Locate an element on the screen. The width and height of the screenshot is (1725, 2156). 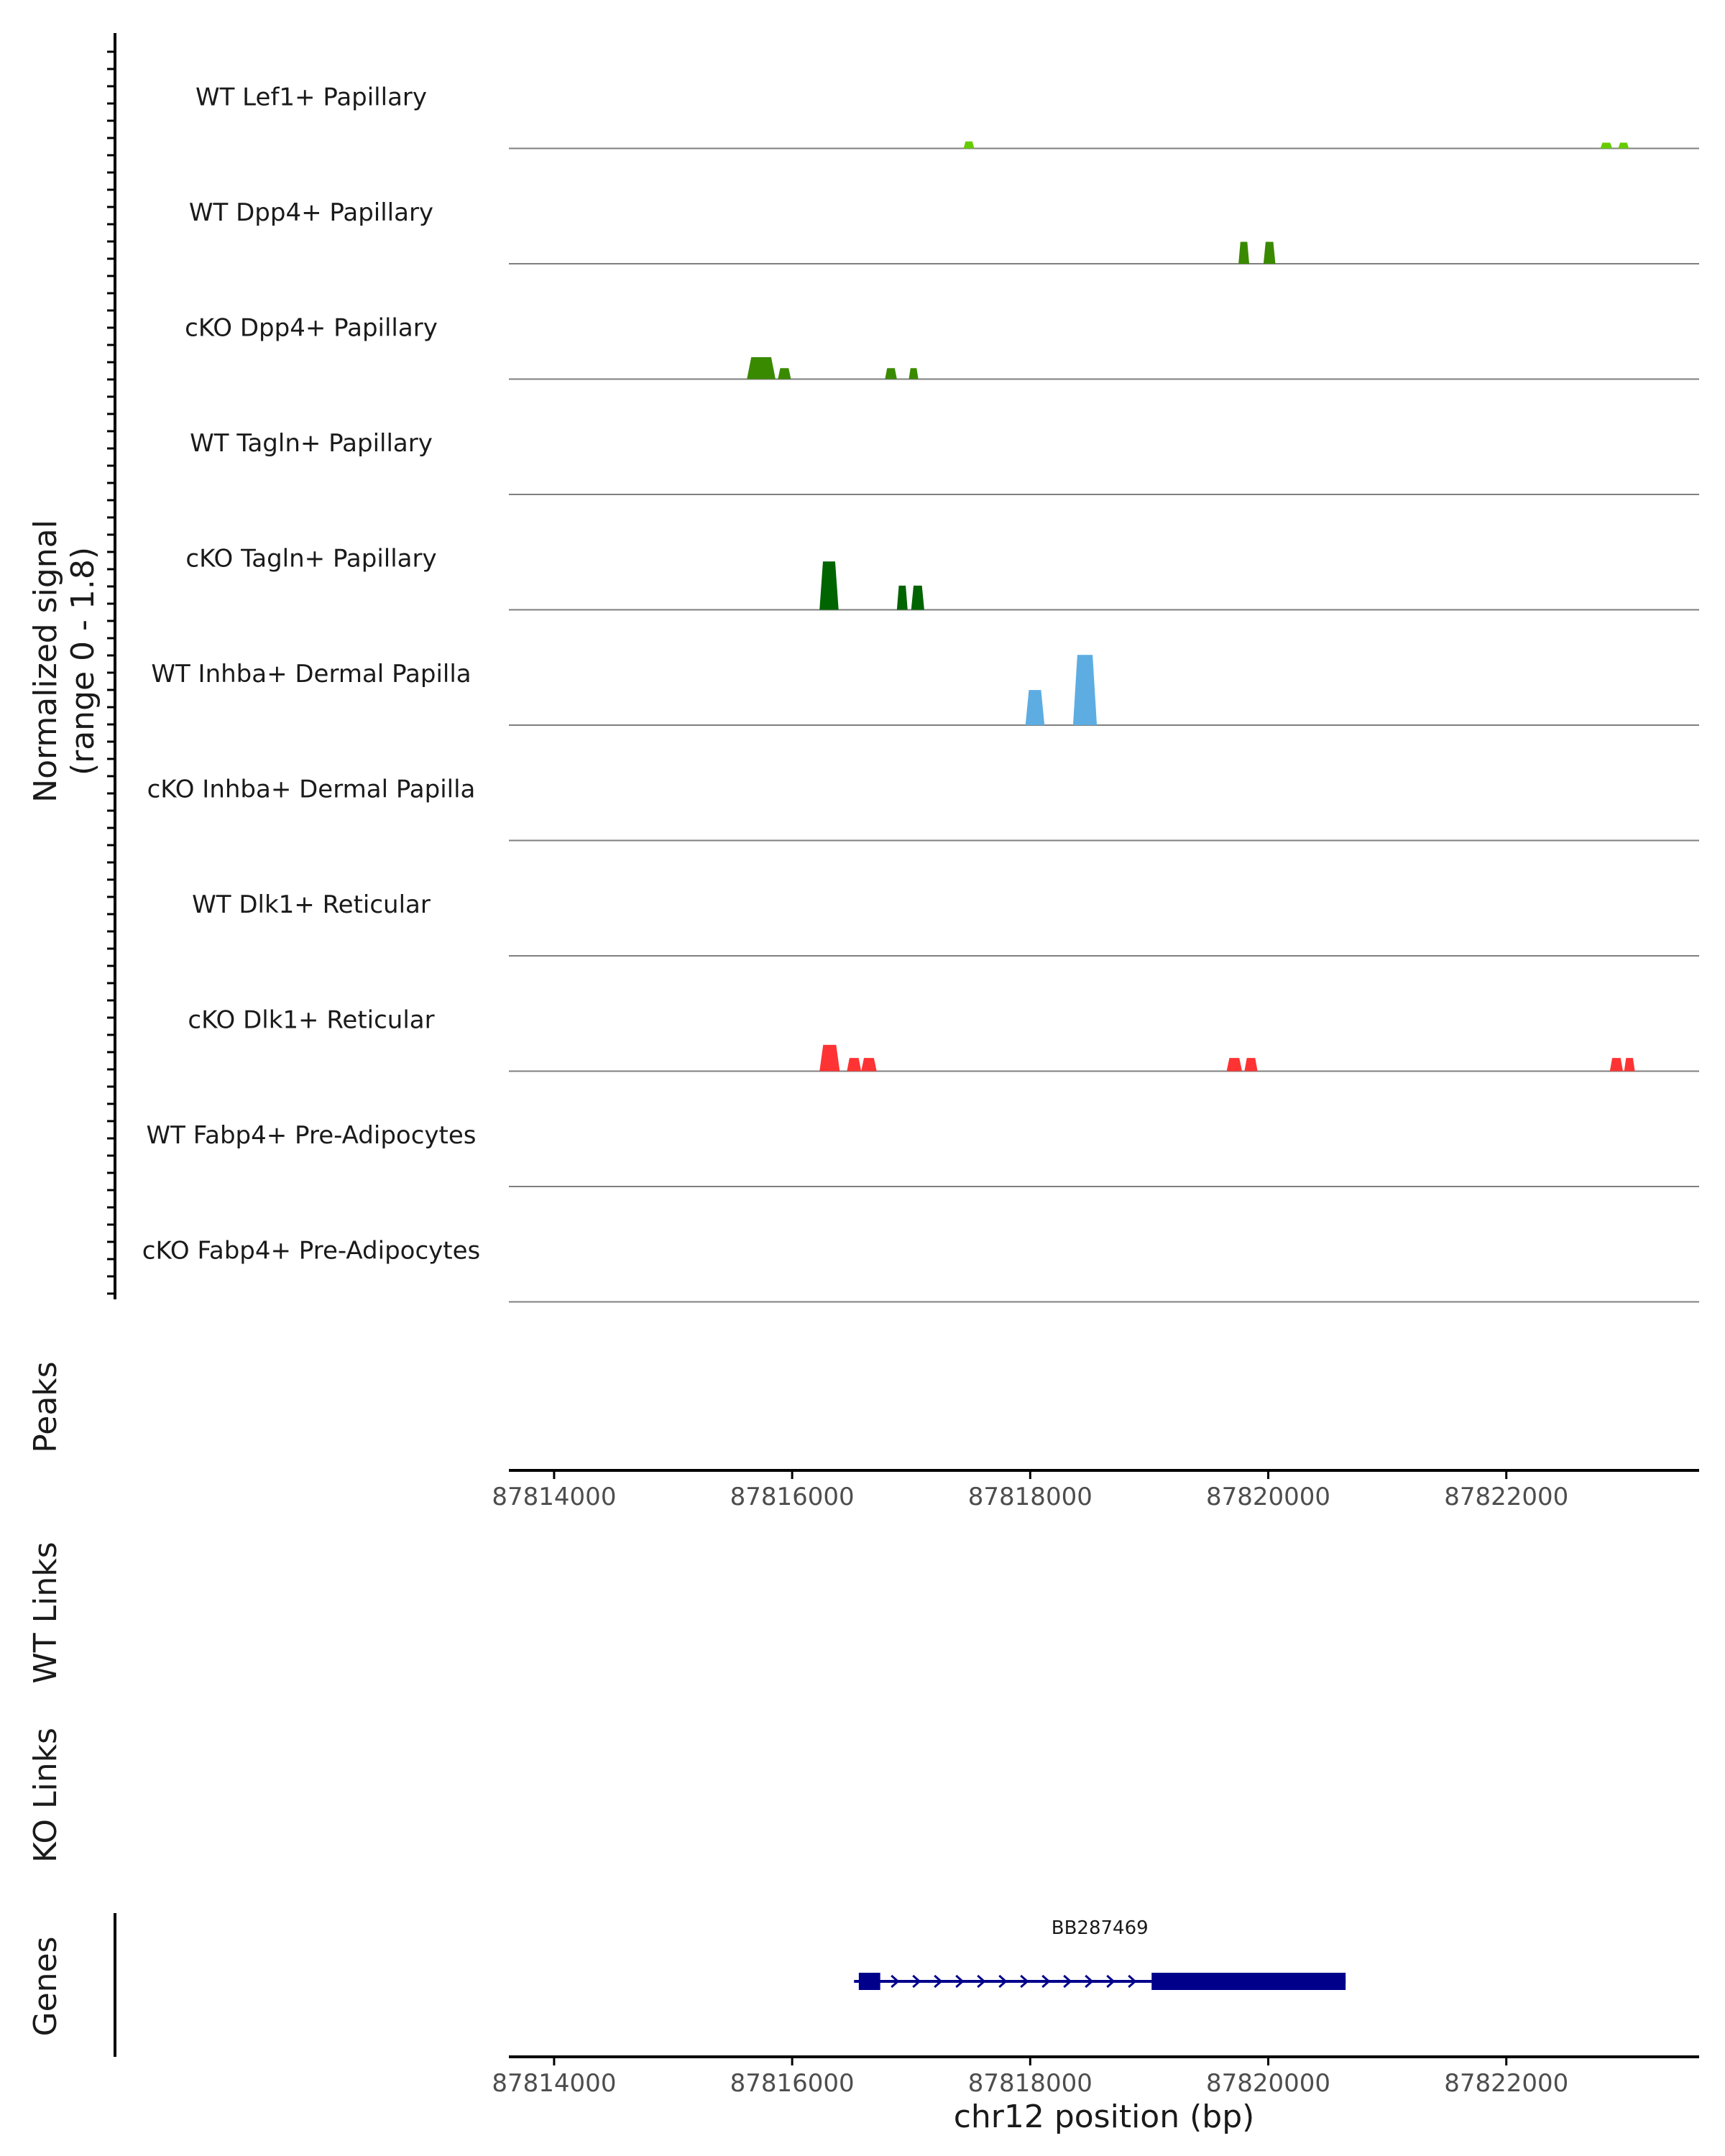
coverage-track: WT Tagln+ Papillary is located at coordinates (944, 462).